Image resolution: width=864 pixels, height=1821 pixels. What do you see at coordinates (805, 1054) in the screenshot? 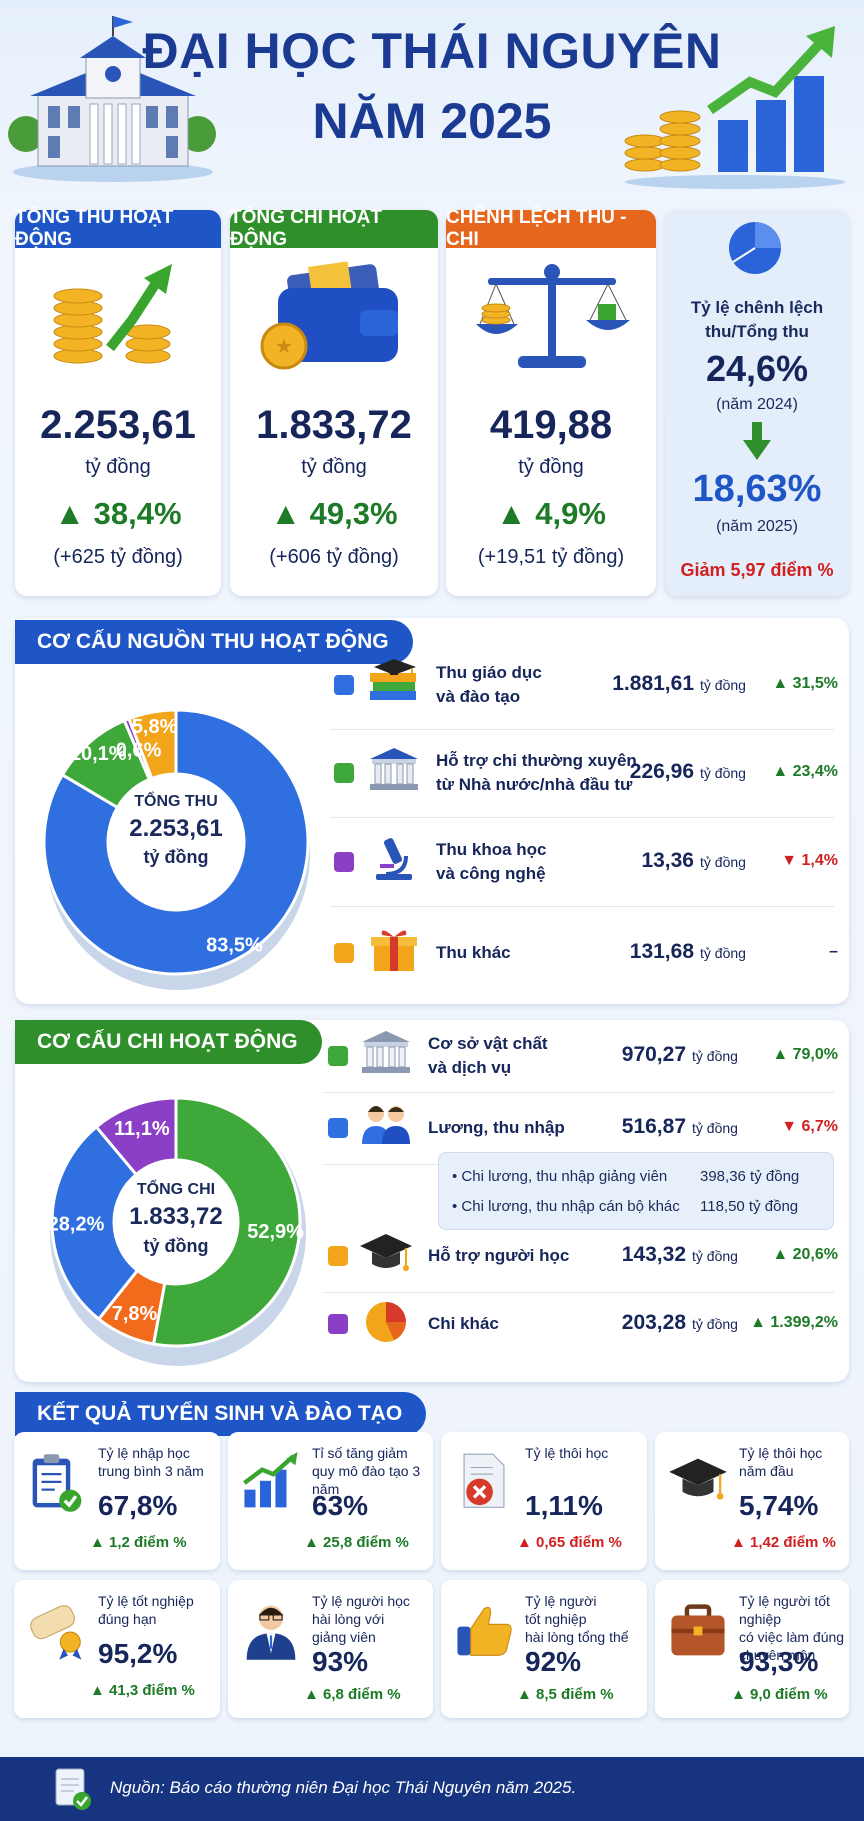
I see `legend-change: ▲ 79,0%` at bounding box center [805, 1054].